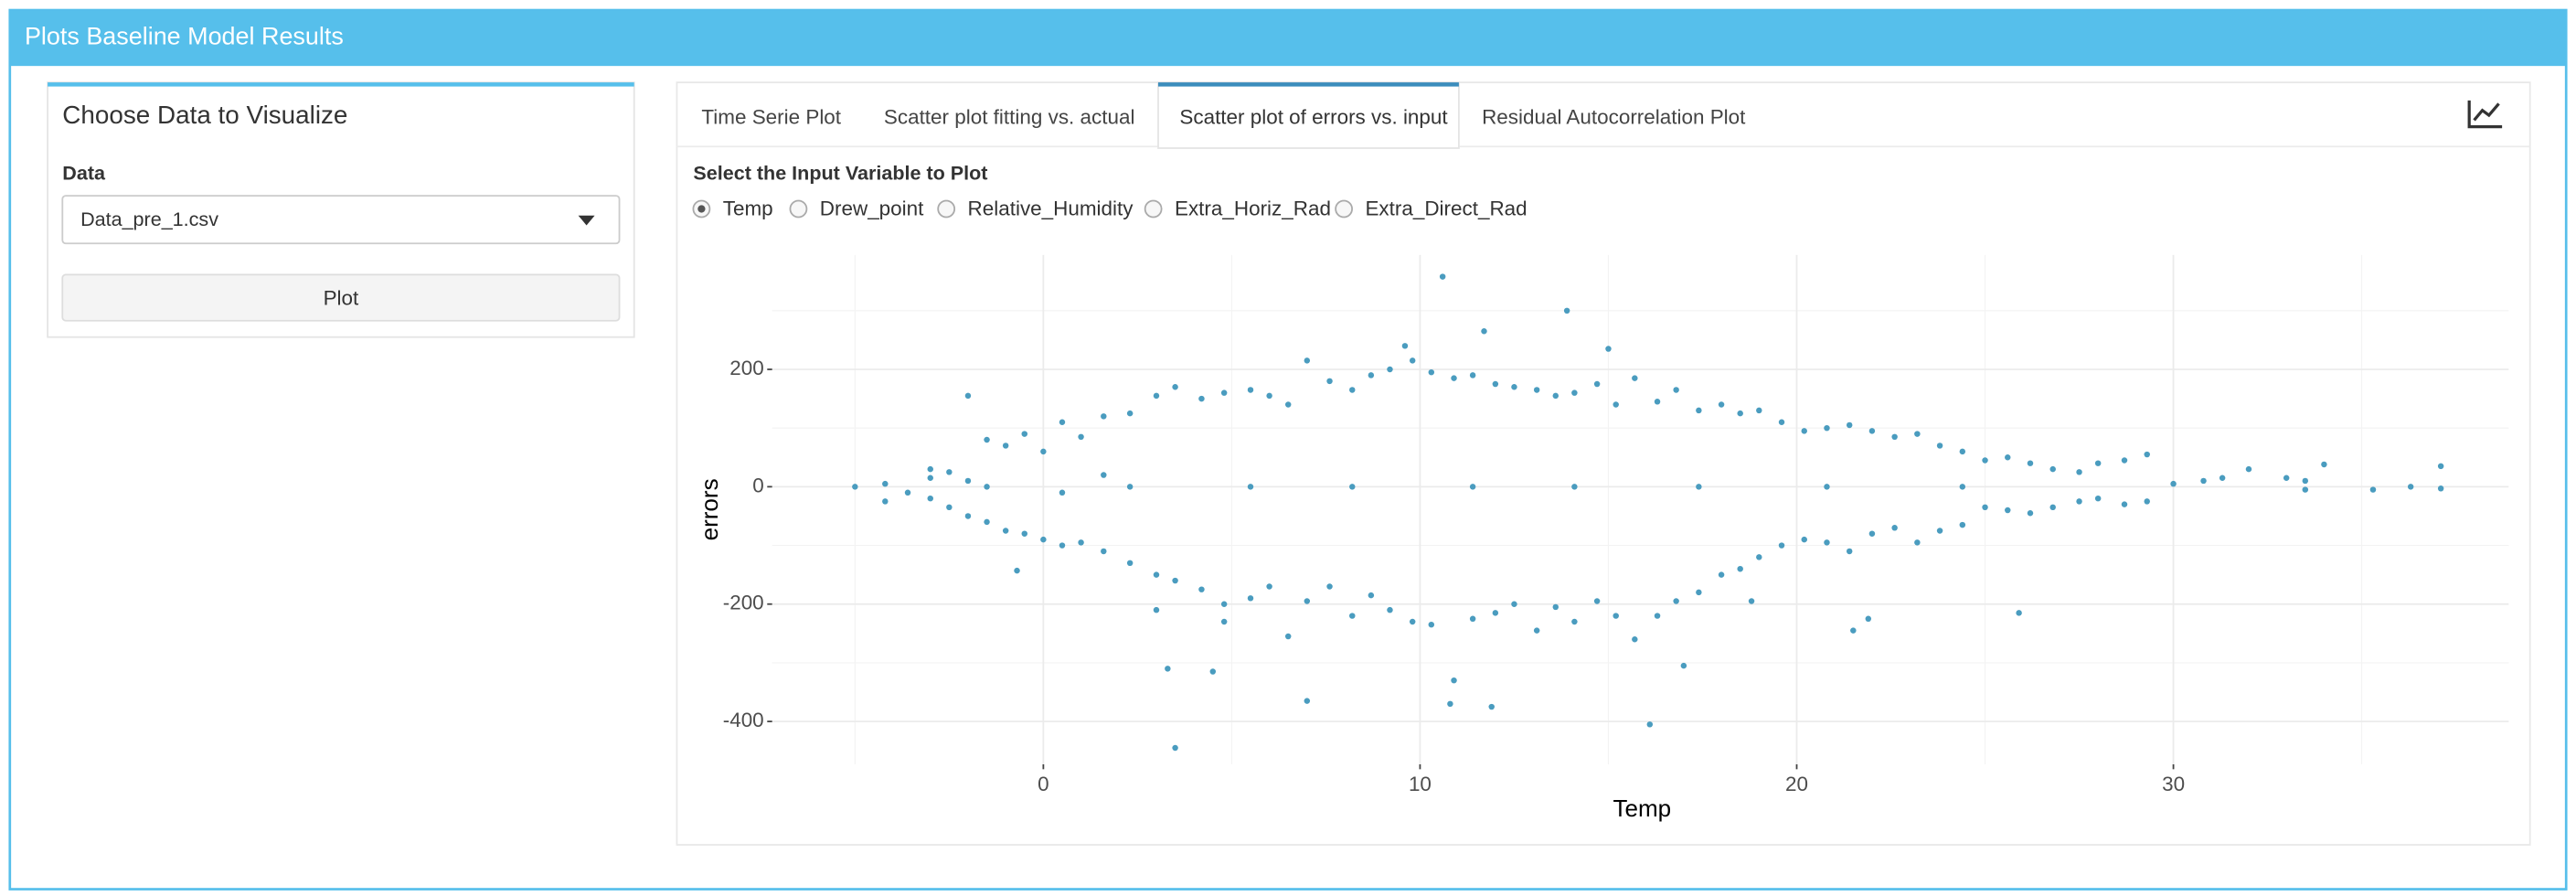 This screenshot has width=2576, height=896. What do you see at coordinates (1796, 784) in the screenshot?
I see `x-tick-label: 20` at bounding box center [1796, 784].